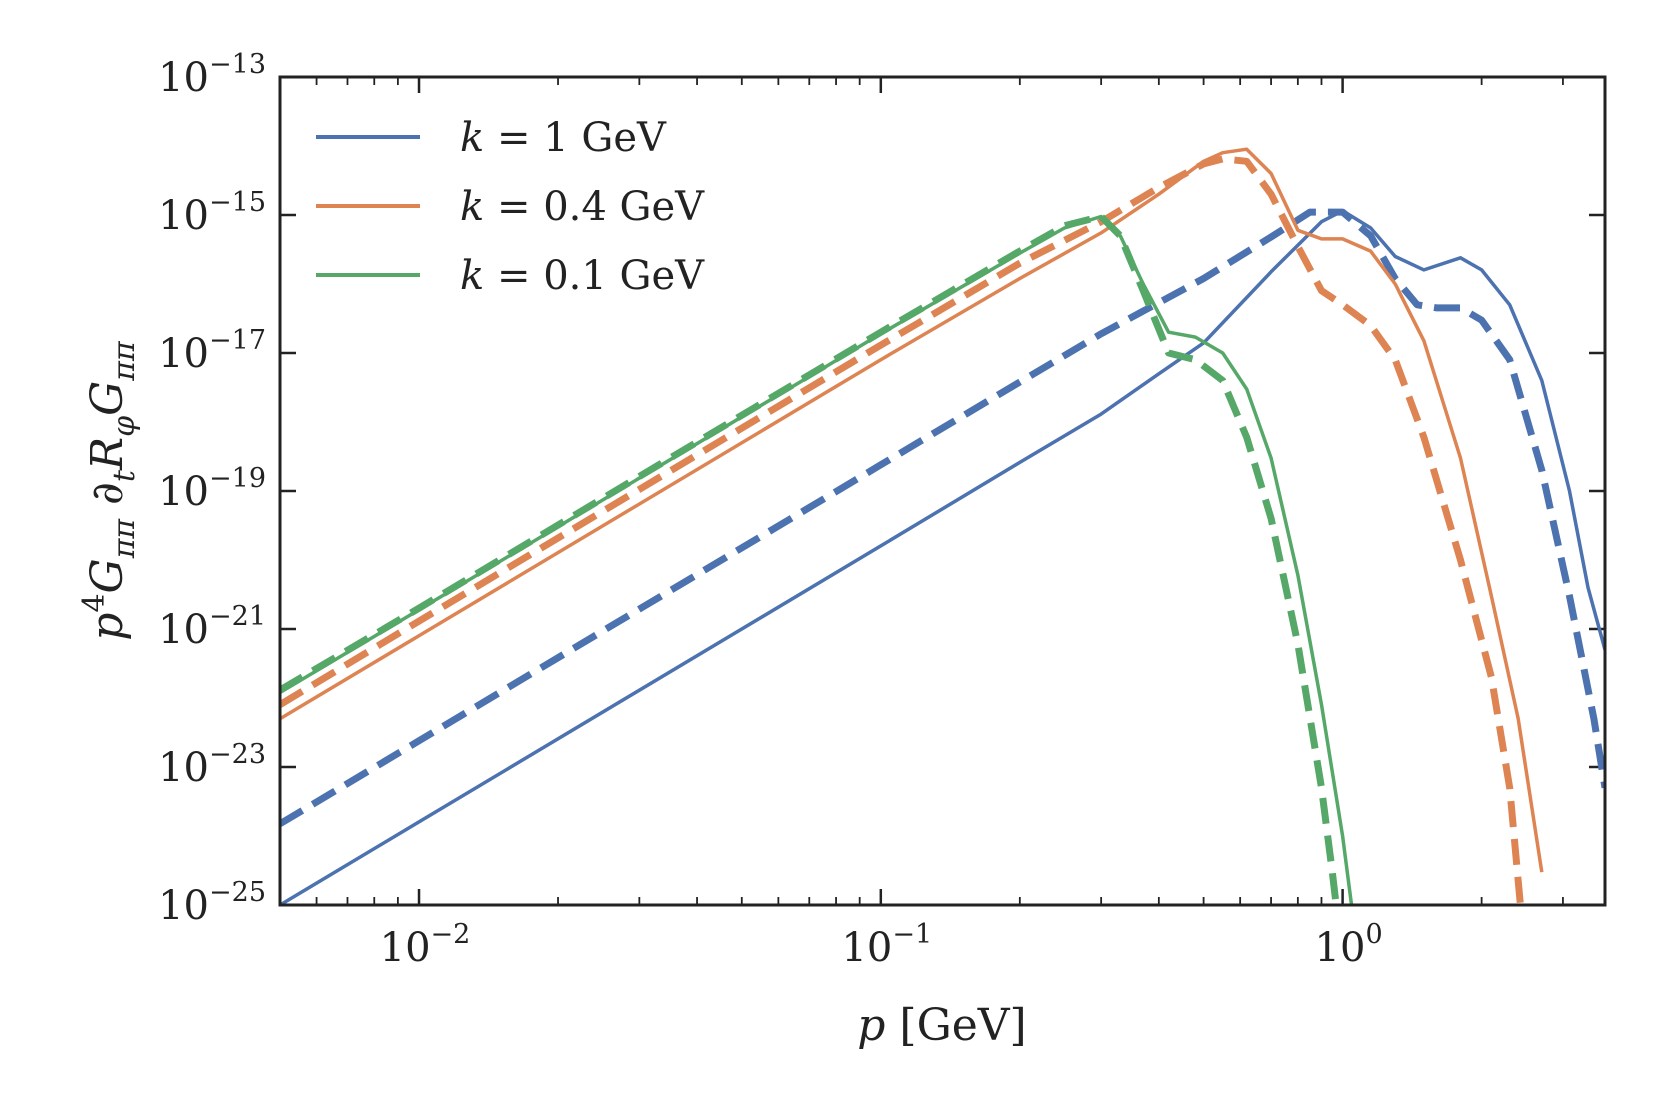  Describe the element at coordinates (1349, 945) in the screenshot. I see `x-tick-label: 10⁰` at that location.